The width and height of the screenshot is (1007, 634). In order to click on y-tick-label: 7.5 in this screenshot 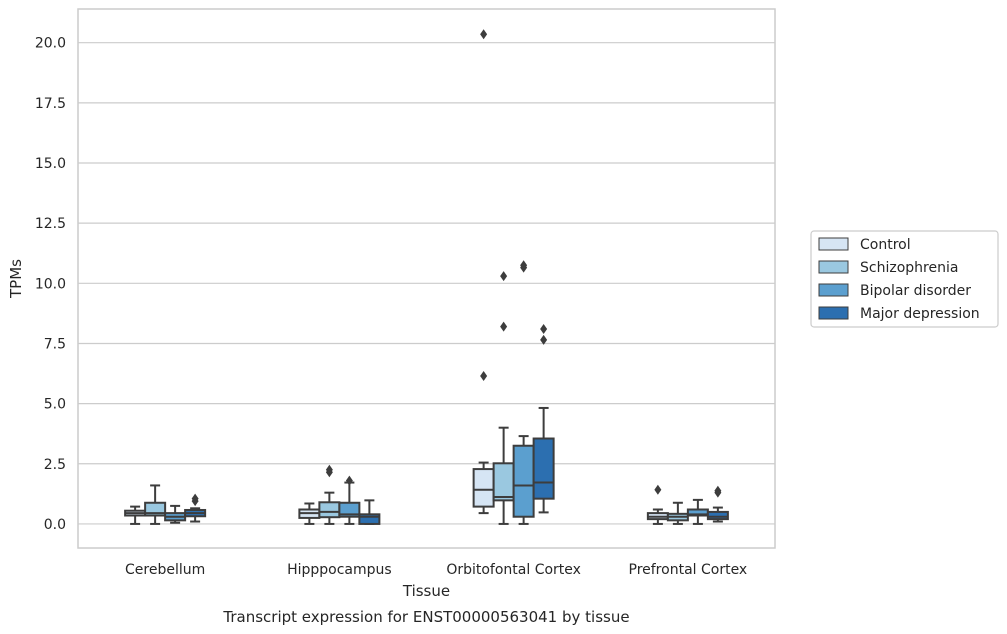, I will do `click(55, 344)`.